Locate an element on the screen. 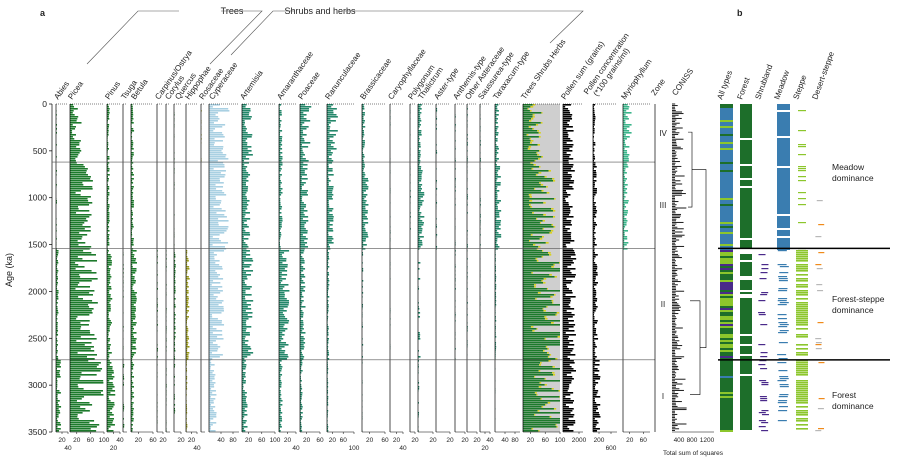 The height and width of the screenshot is (459, 903). column-header: Artemisia is located at coordinates (251, 84).